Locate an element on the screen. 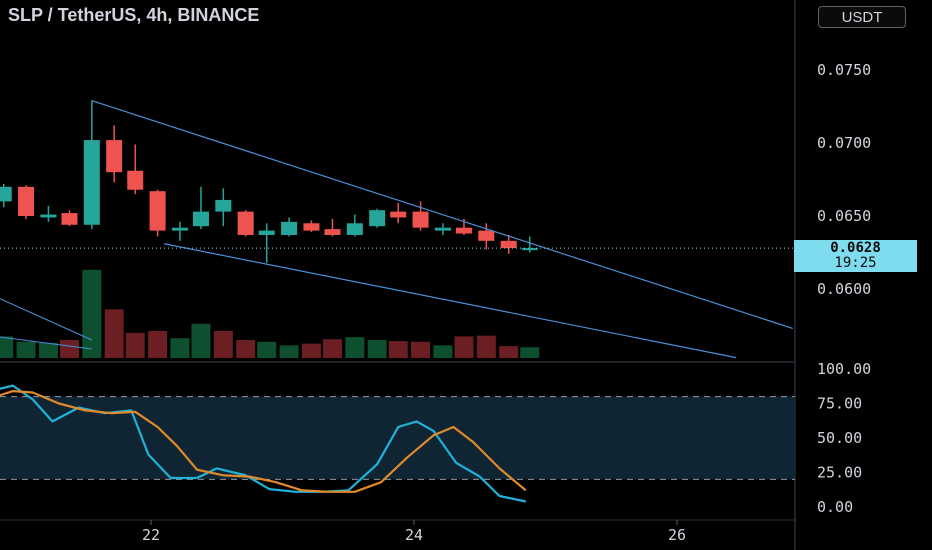 The image size is (932, 550). stoch-k-line is located at coordinates (263, 443).